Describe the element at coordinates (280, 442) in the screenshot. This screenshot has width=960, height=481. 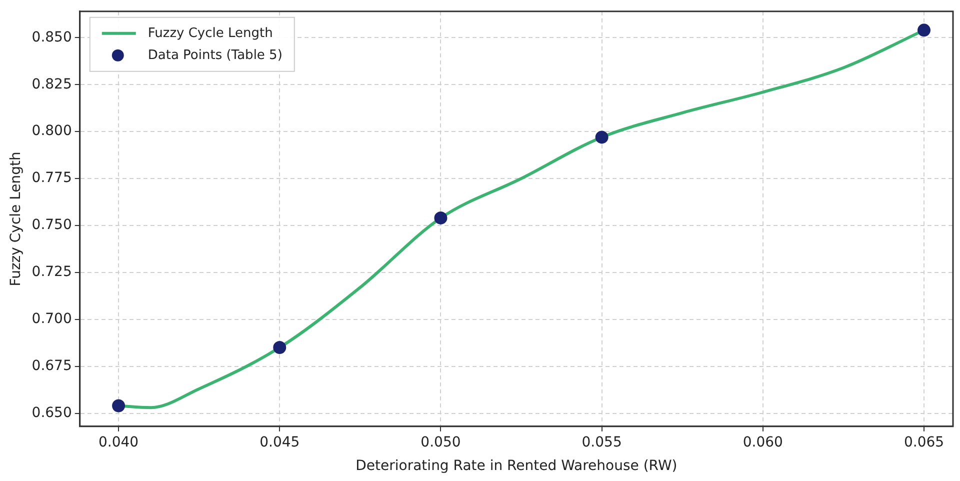
I see `x-tick-label: 0.045` at that location.